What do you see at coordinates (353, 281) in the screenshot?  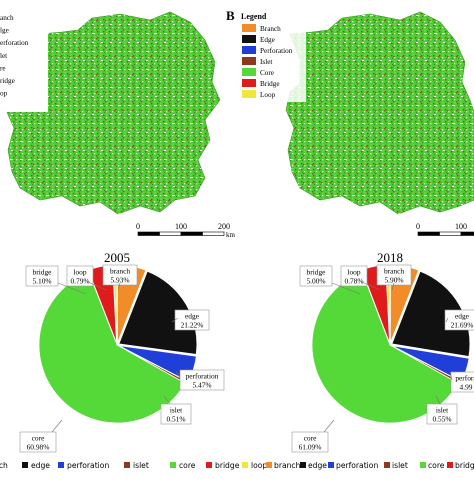 I see `pie-label-value: 0.78%` at bounding box center [353, 281].